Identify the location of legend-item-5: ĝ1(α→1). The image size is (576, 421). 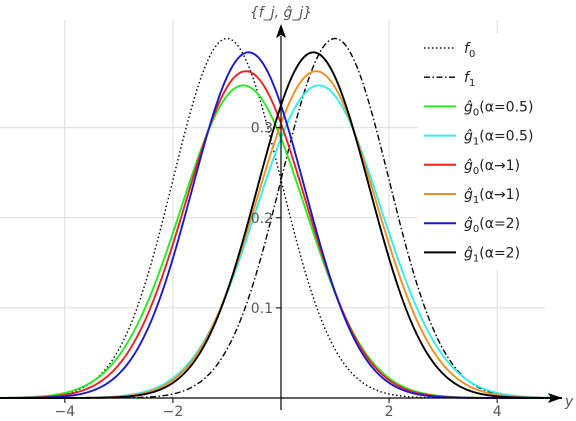
(472, 196).